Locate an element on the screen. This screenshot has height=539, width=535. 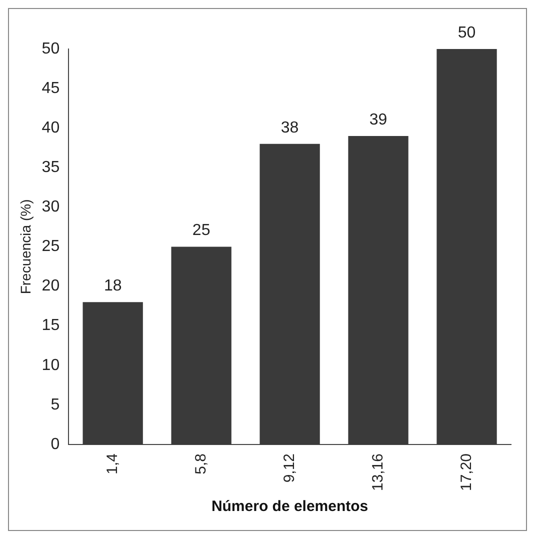
data-label: 38 is located at coordinates (289, 127).